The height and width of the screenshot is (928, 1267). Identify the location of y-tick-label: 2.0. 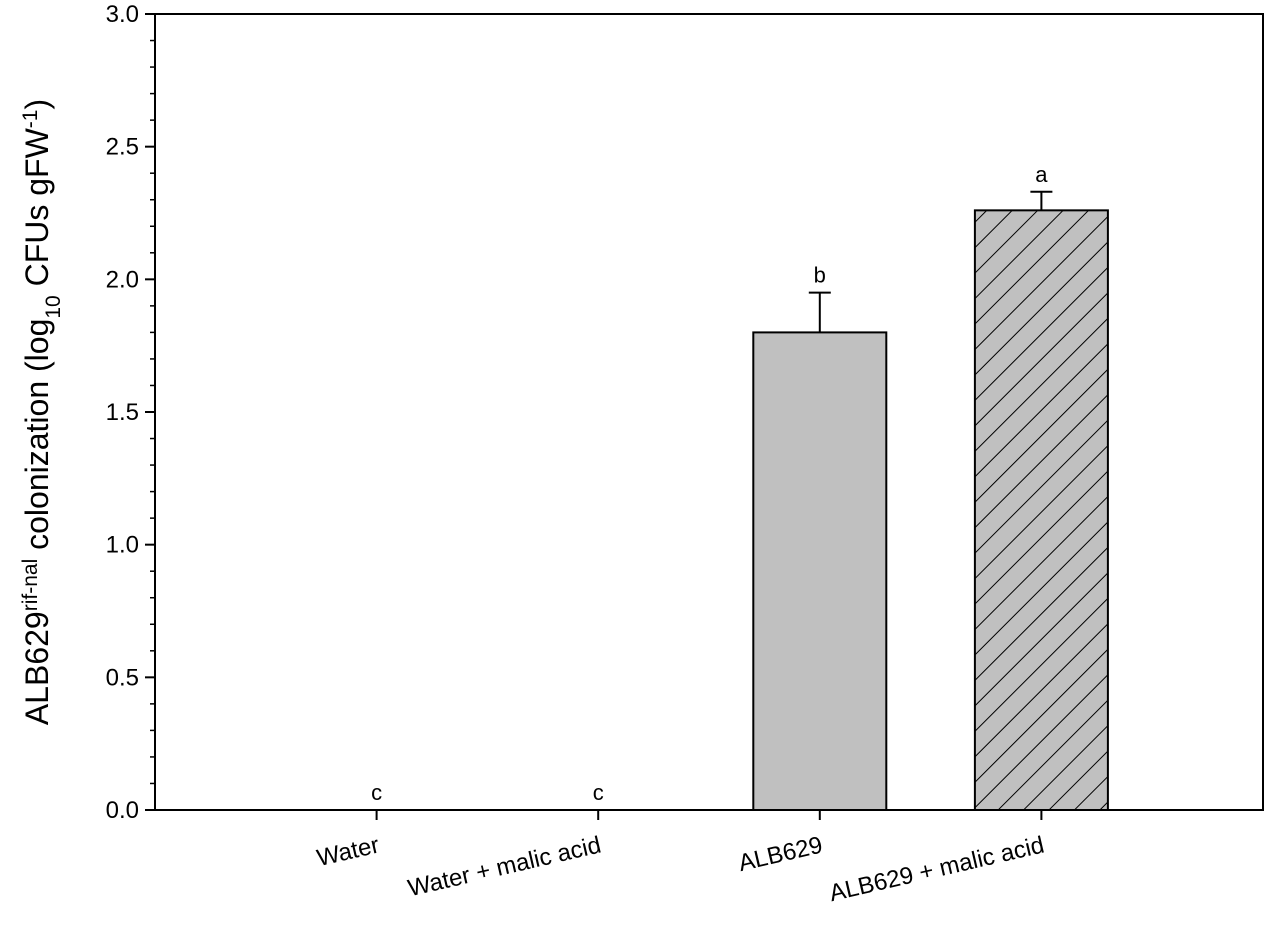
(122, 279).